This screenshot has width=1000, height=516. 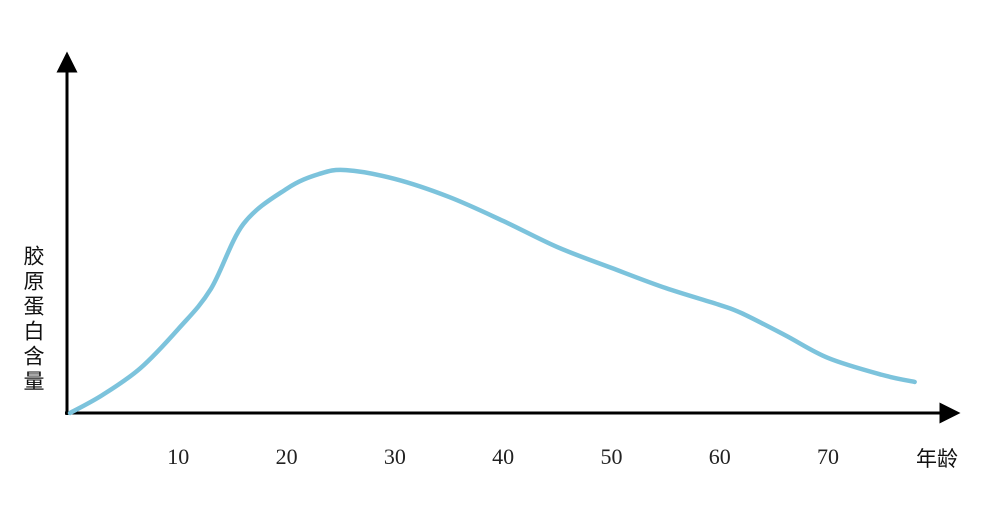 I want to click on y-axis-label: 胶原蛋白含量, so click(x=33, y=320).